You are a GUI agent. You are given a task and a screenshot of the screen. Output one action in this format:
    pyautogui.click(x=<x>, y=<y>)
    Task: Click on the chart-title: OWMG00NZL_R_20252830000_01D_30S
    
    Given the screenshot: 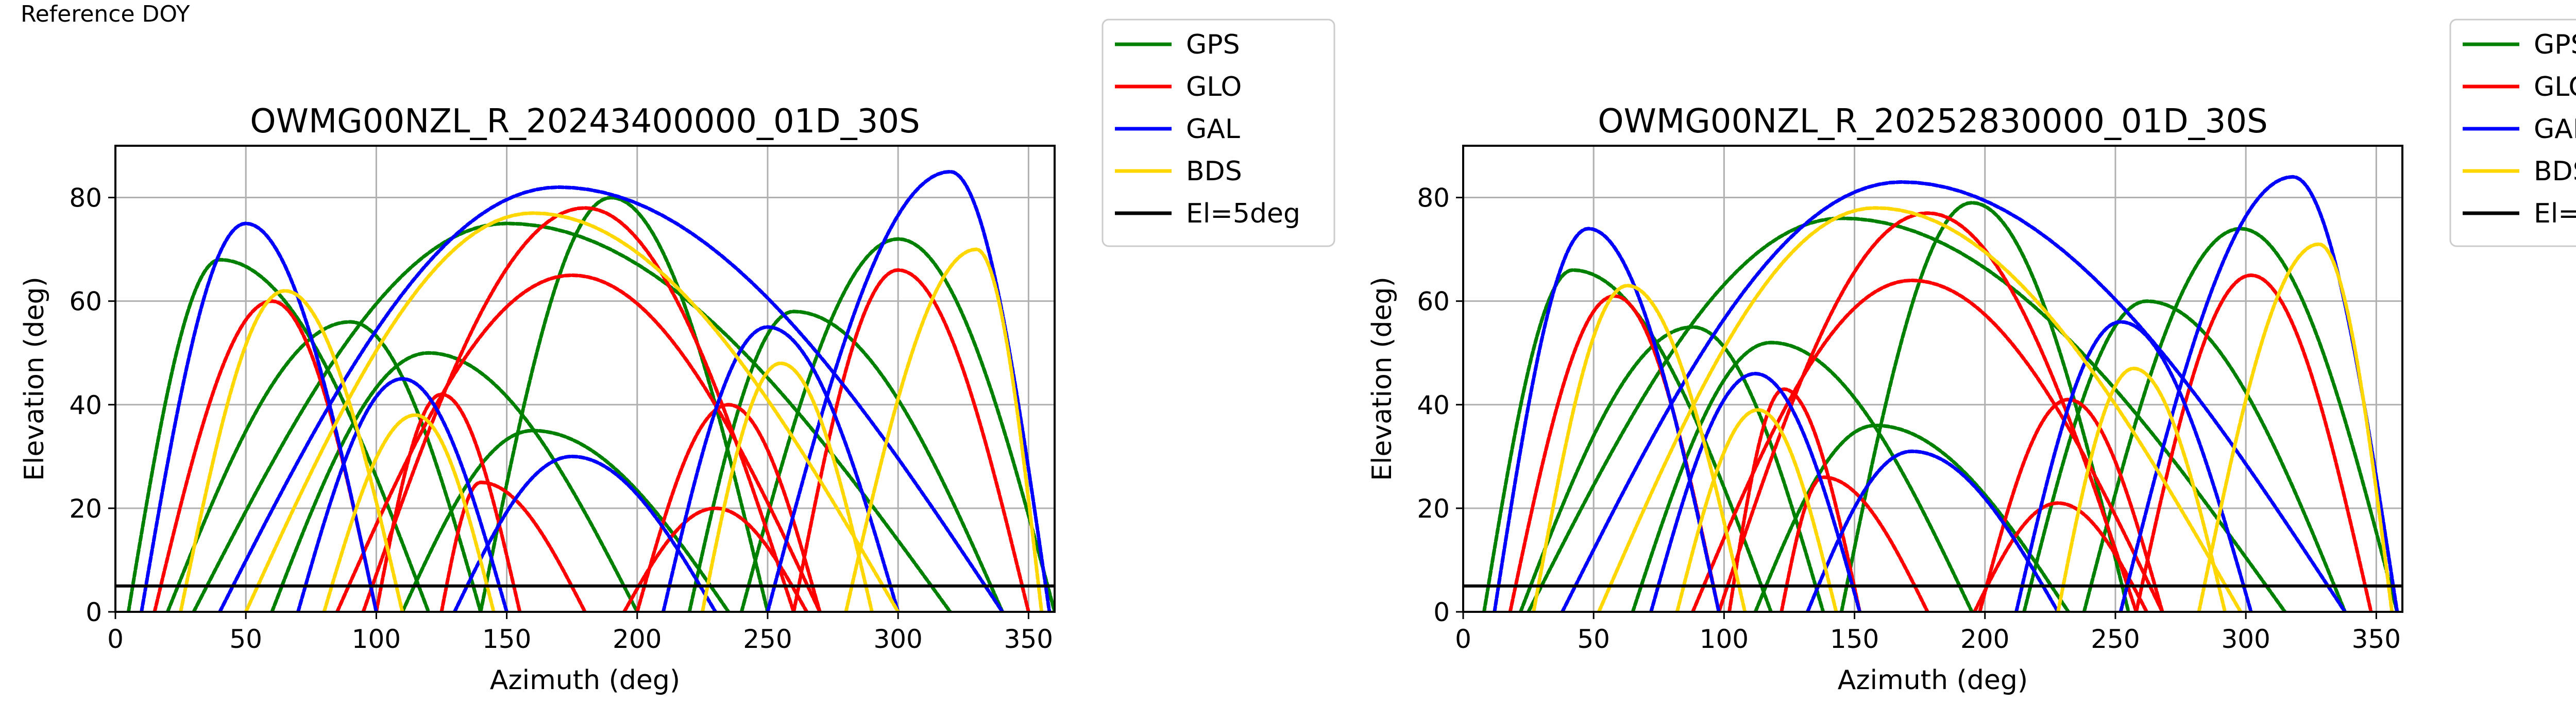 What is the action you would take?
    pyautogui.click(x=1932, y=121)
    